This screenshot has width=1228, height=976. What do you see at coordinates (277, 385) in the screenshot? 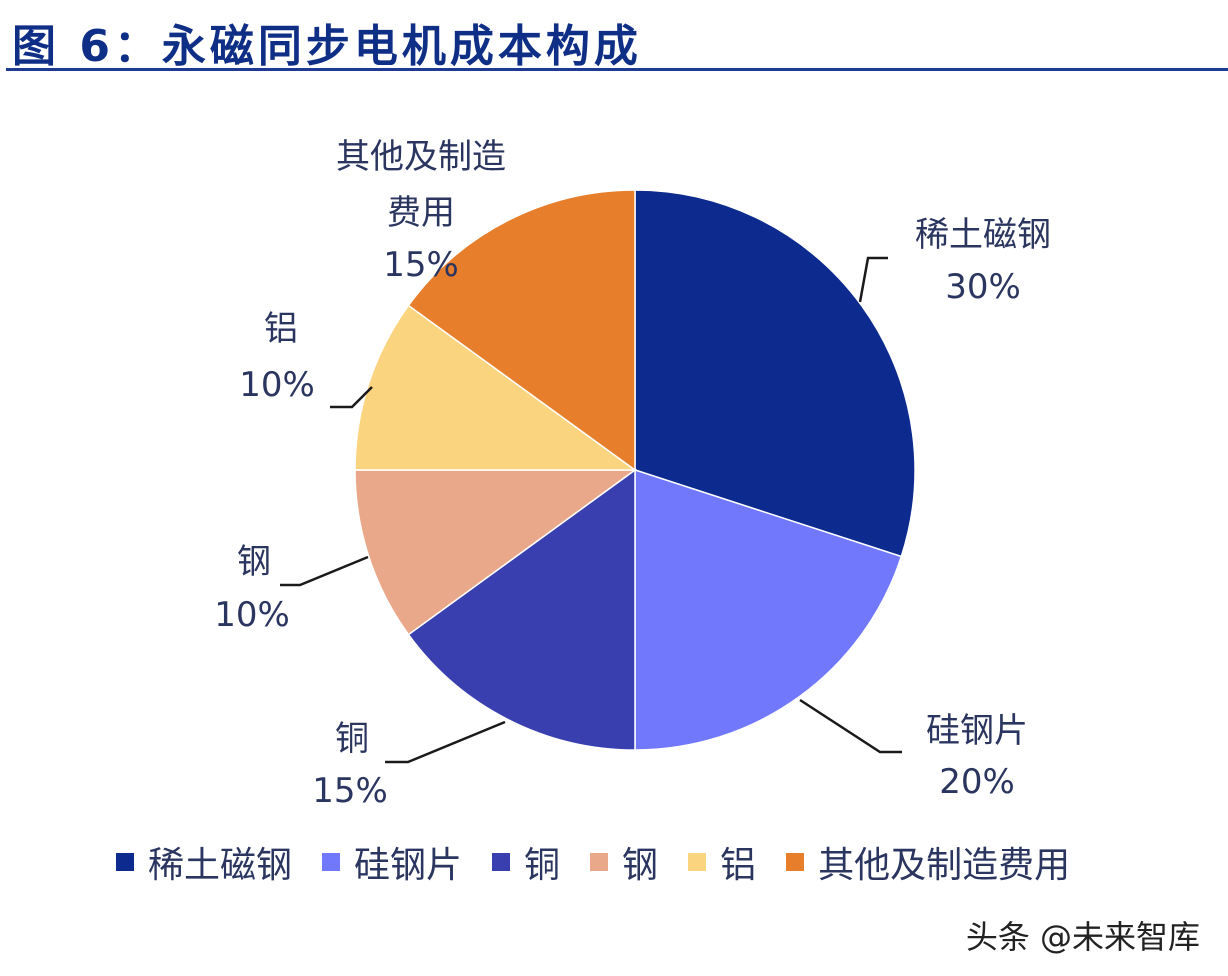
I see `slice-value-label-4: 10%` at bounding box center [277, 385].